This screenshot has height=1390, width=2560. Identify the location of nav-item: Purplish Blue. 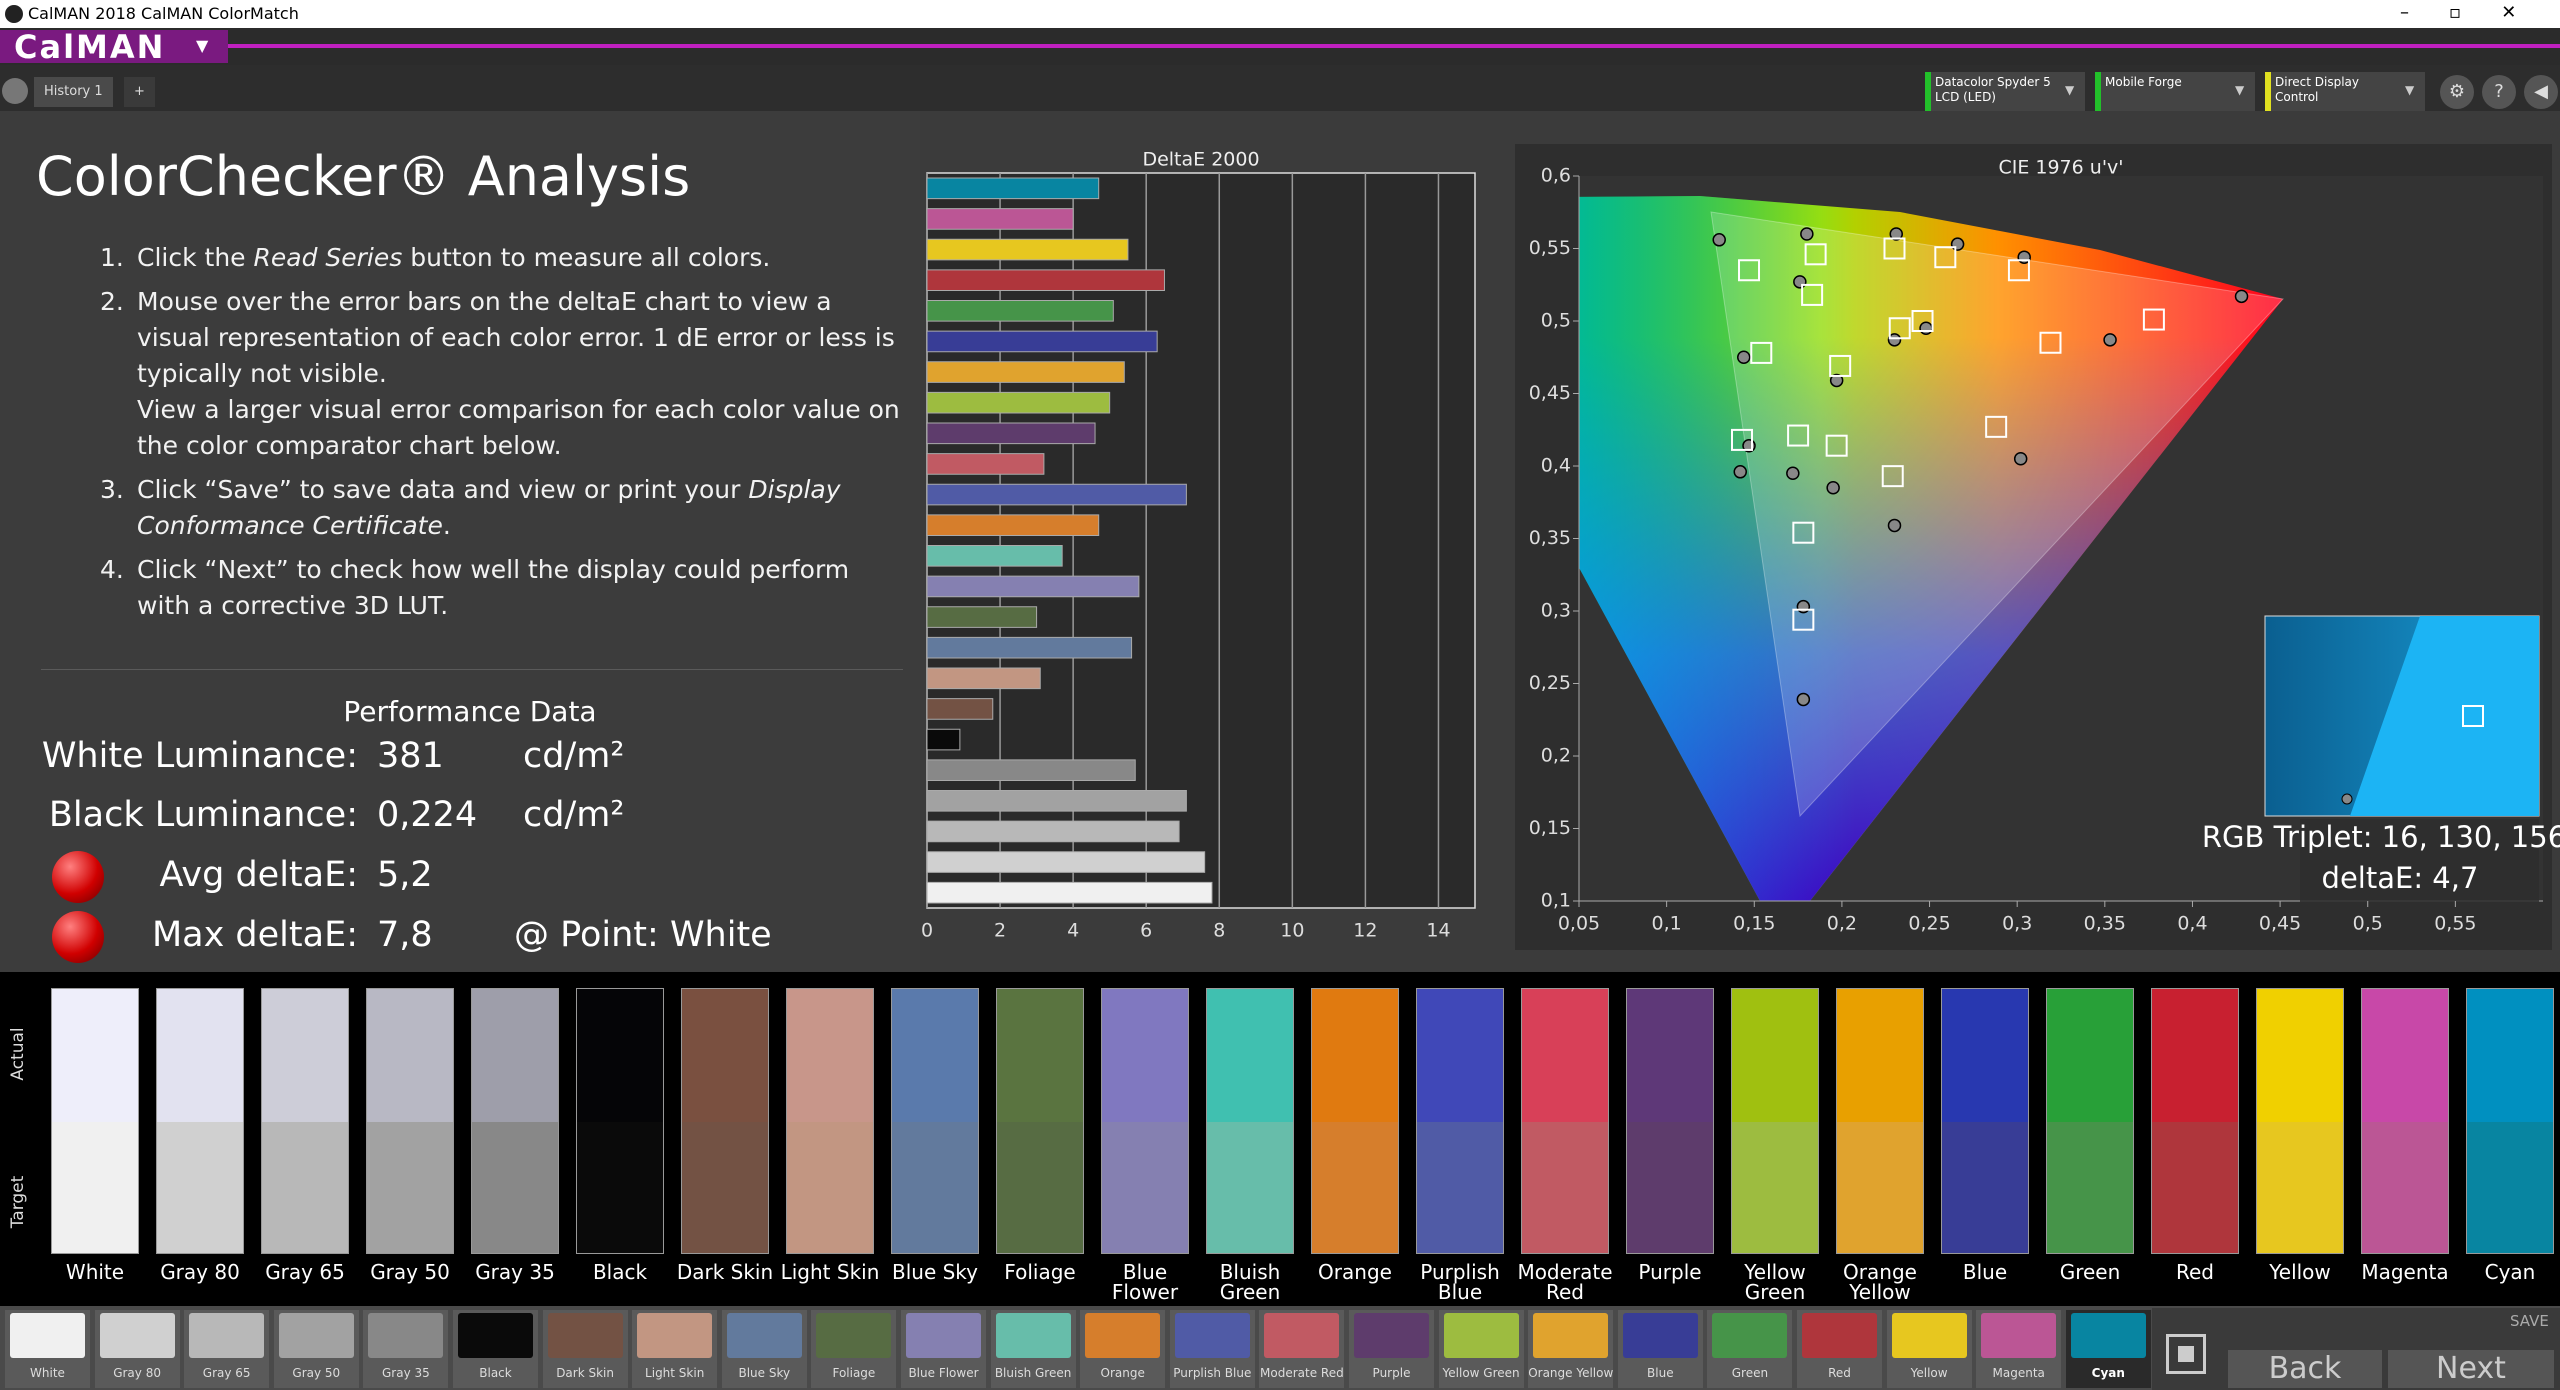
(1212, 1349).